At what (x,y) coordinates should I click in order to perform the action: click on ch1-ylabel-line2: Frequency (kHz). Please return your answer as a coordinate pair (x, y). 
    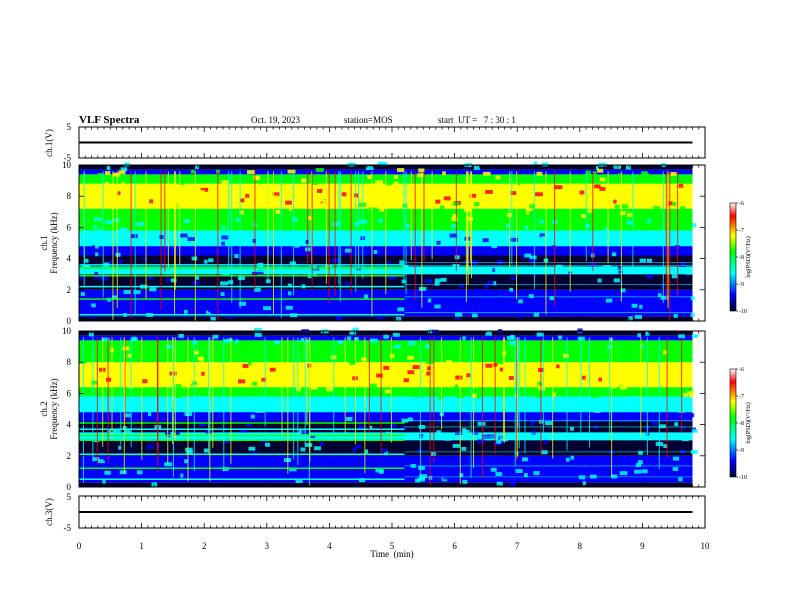
    Looking at the image, I should click on (54, 242).